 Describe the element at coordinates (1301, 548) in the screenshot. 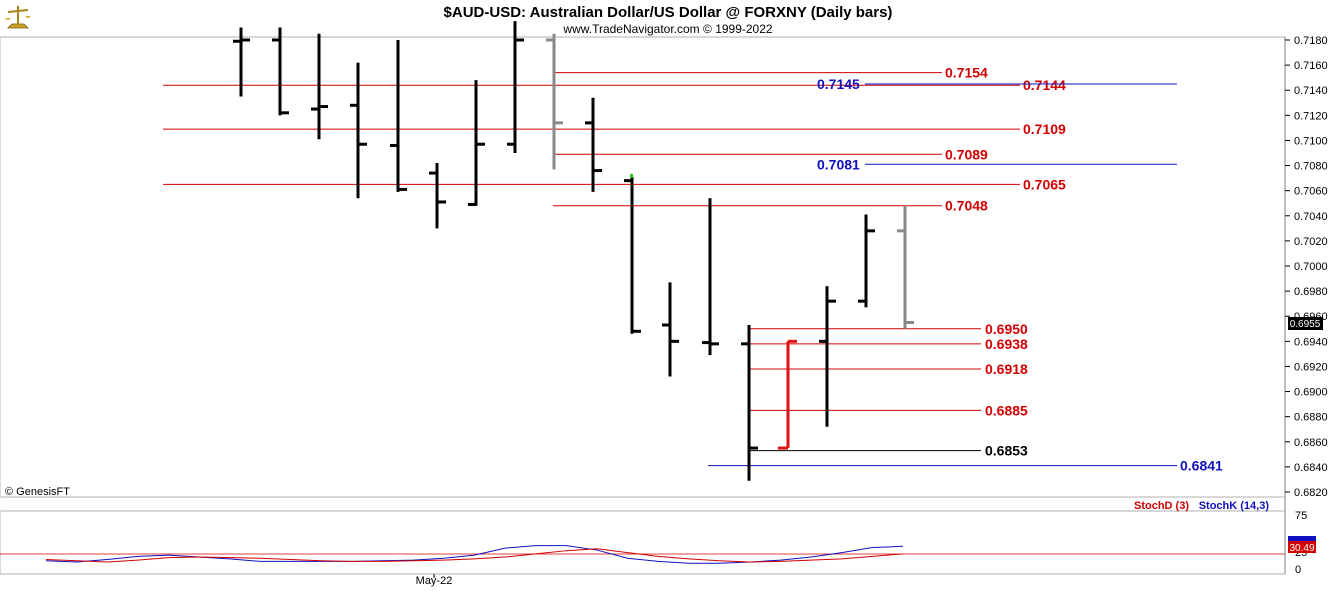

I see `stoch-value-text: 30.49` at that location.